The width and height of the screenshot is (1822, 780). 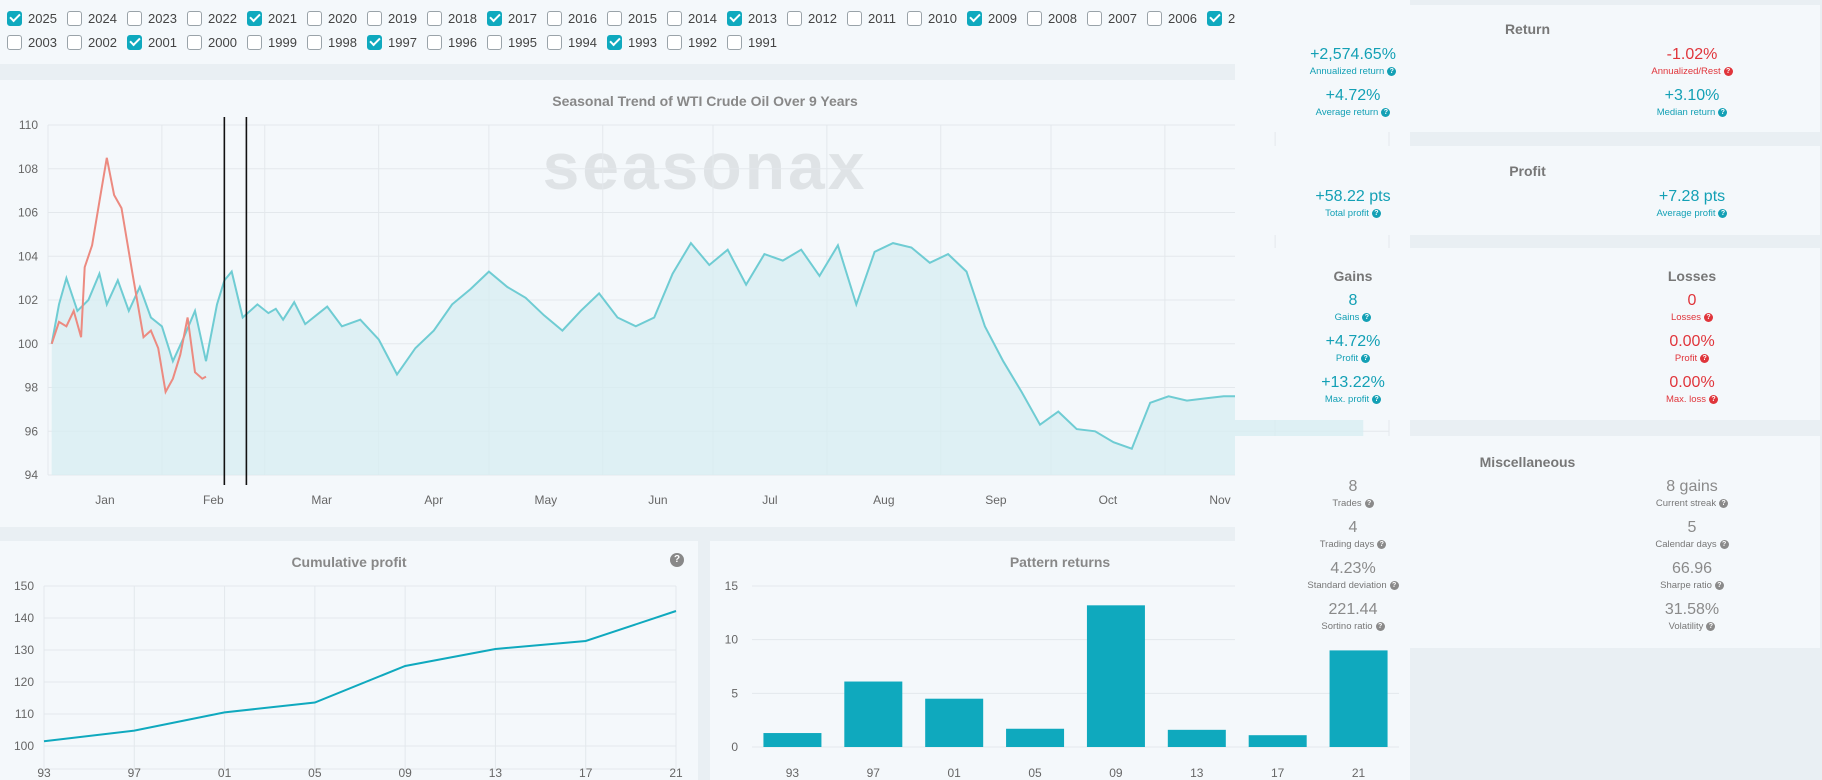 I want to click on year-checkbox-2024: 2024, so click(x=92, y=18).